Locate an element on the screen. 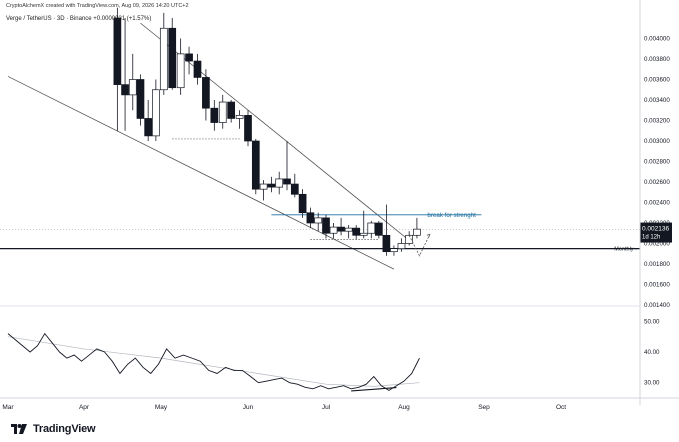 The width and height of the screenshot is (679, 442). rsi-signal-line is located at coordinates (213, 361).